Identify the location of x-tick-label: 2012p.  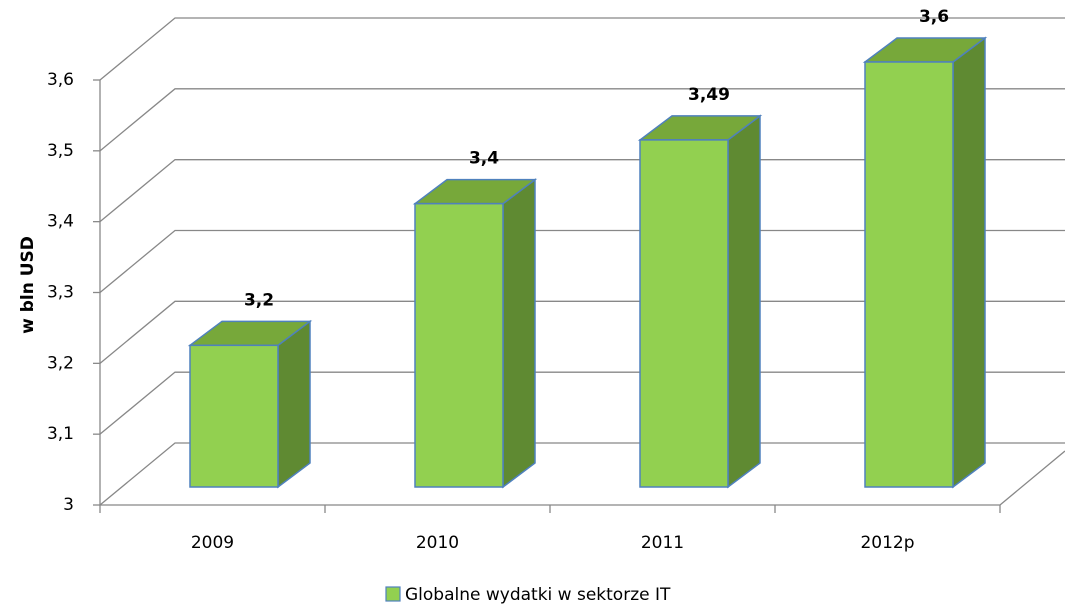
(887, 543).